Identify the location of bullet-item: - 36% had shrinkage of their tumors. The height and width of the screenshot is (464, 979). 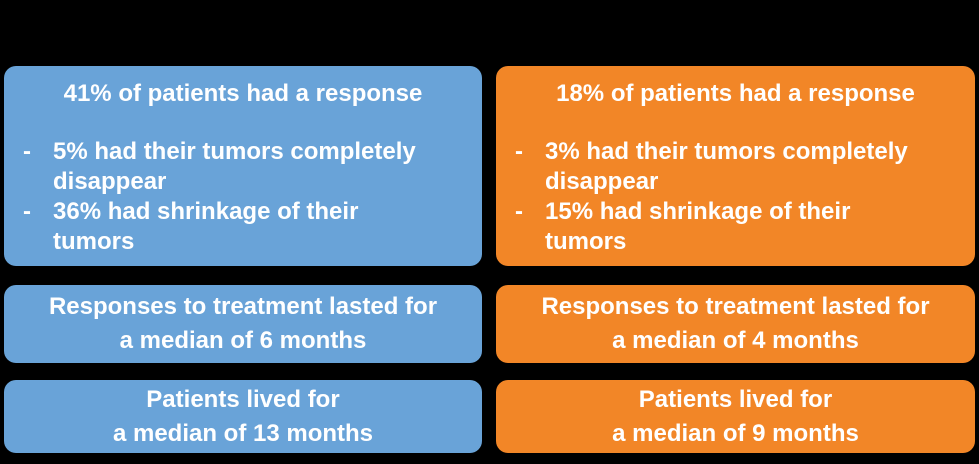
(243, 227).